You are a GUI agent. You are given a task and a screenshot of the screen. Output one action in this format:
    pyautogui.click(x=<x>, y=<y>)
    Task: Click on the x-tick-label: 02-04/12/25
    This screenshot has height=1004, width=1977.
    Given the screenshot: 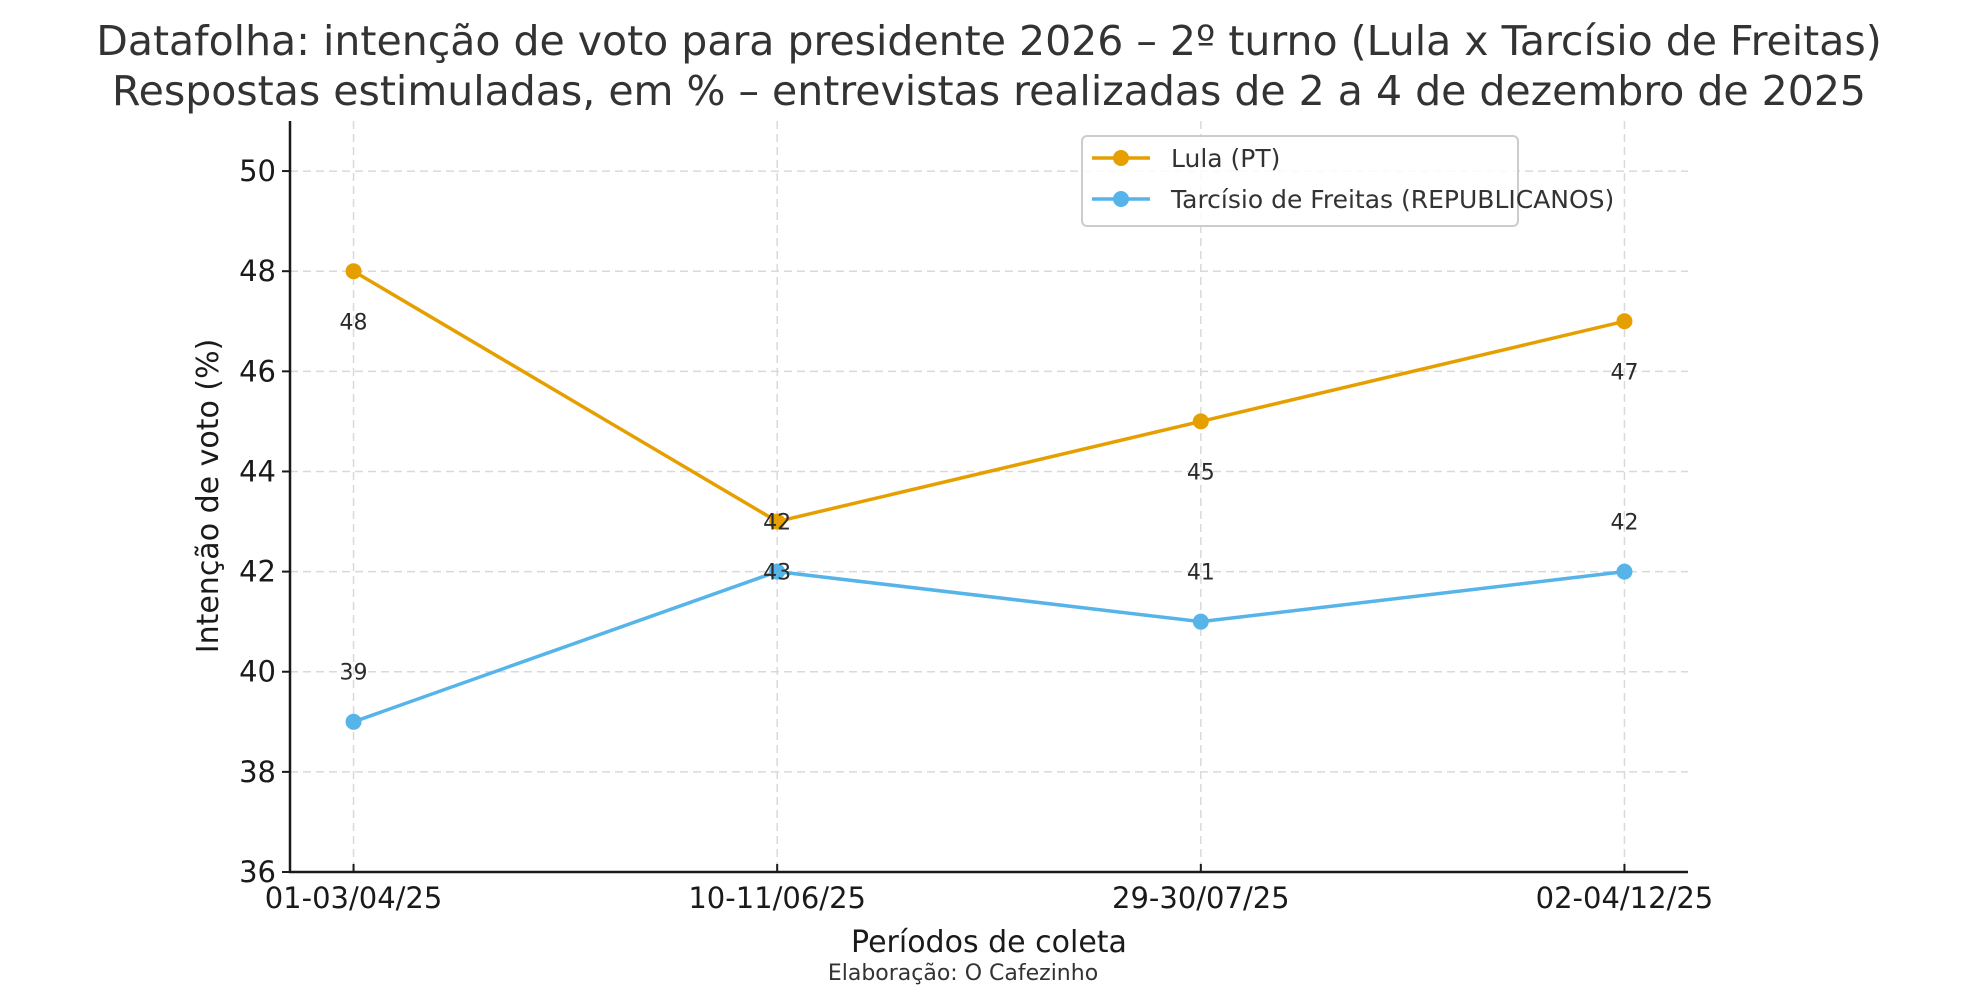 What is the action you would take?
    pyautogui.click(x=1625, y=898)
    